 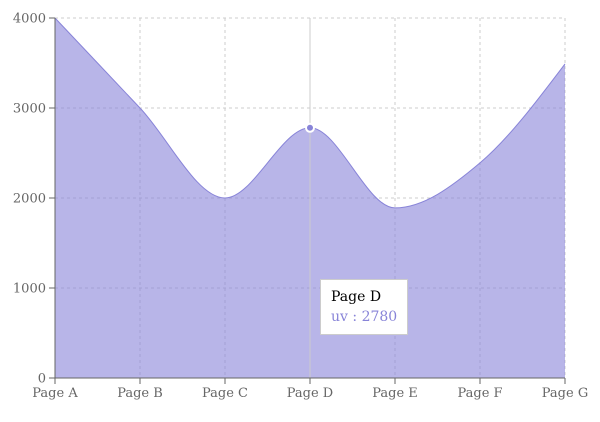 What do you see at coordinates (565, 393) in the screenshot?
I see `x-tick-label: Page G` at bounding box center [565, 393].